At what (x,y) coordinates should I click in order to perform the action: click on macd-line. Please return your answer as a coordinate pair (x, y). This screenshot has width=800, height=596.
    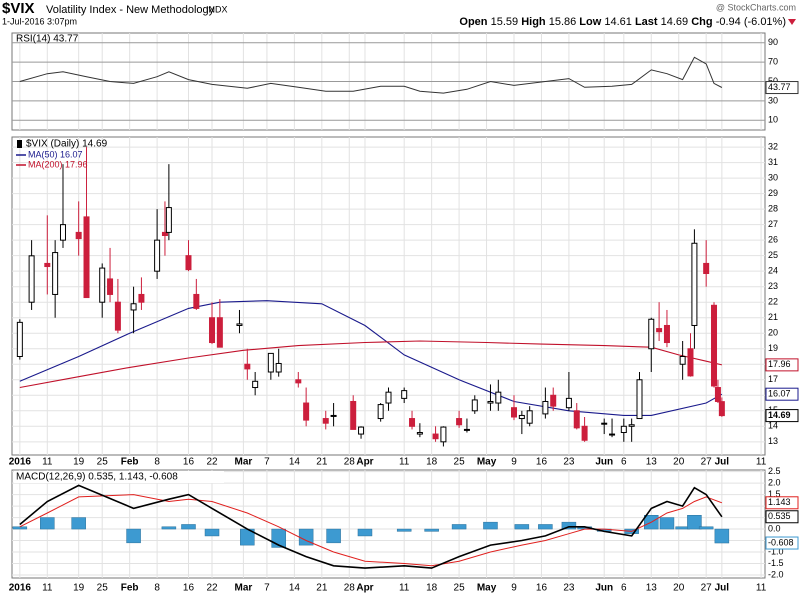
    Looking at the image, I should click on (371, 526).